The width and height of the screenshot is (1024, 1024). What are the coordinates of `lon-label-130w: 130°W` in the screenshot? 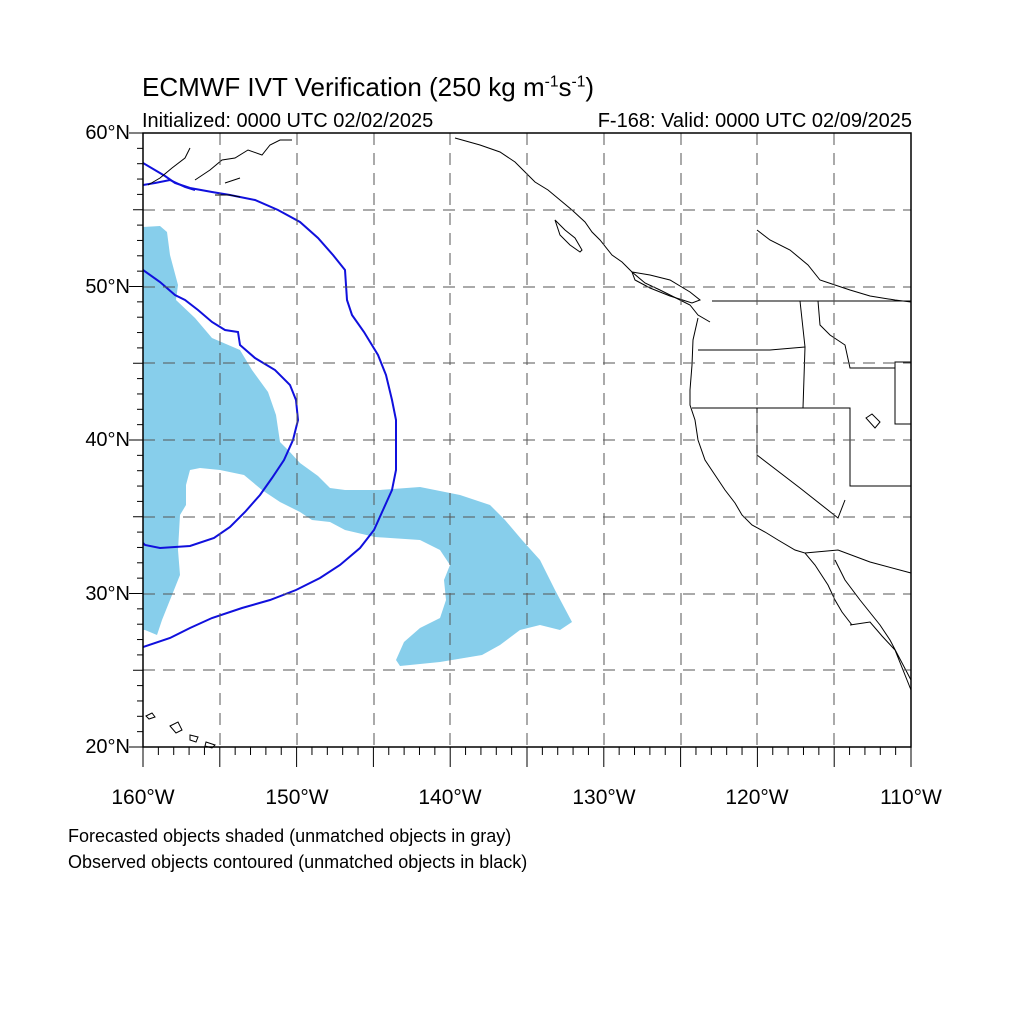 It's located at (604, 797).